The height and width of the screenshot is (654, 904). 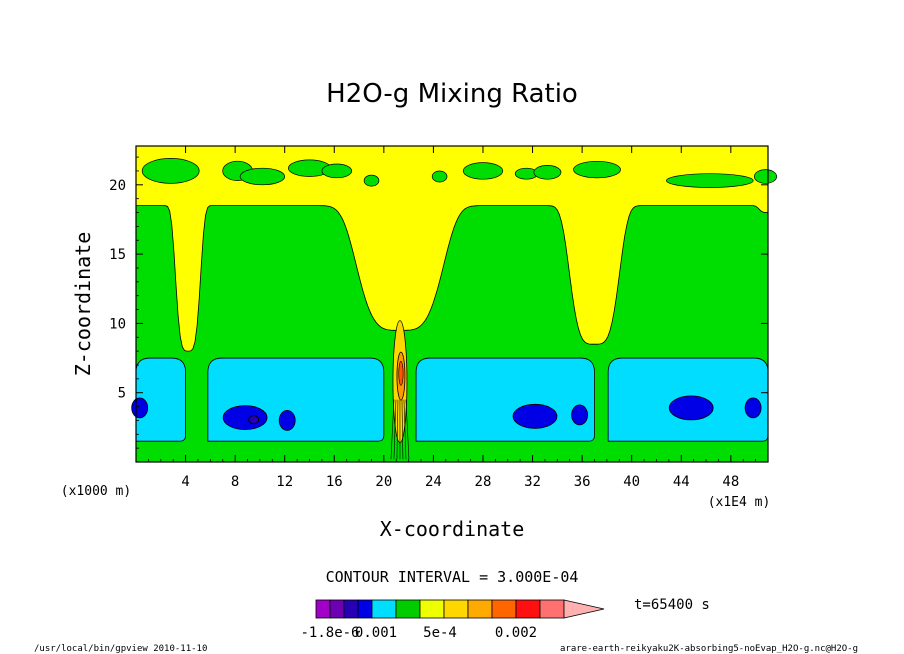 What do you see at coordinates (483, 482) in the screenshot?
I see `x-tick-label: 28` at bounding box center [483, 482].